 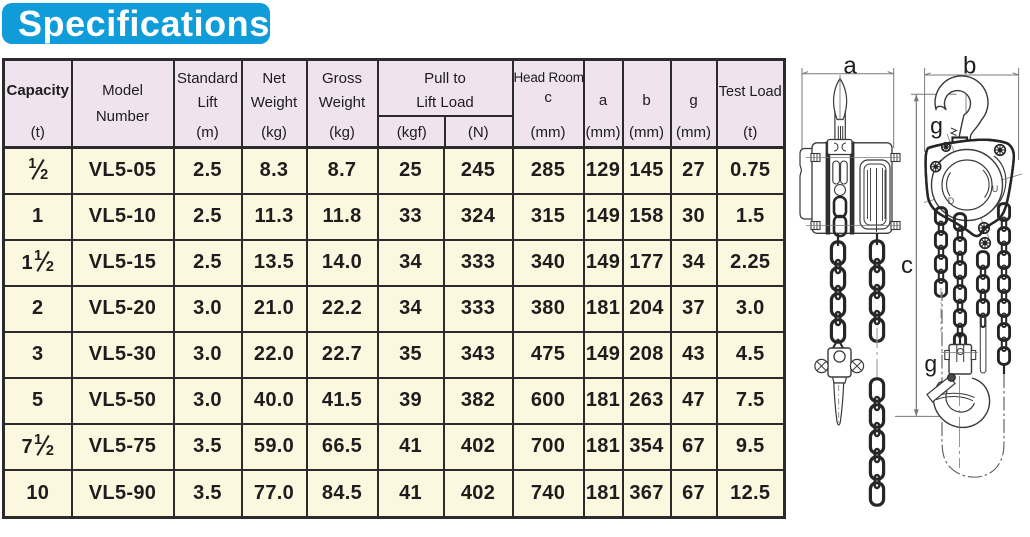 What do you see at coordinates (969, 66) in the screenshot?
I see `svg-text: b` at bounding box center [969, 66].